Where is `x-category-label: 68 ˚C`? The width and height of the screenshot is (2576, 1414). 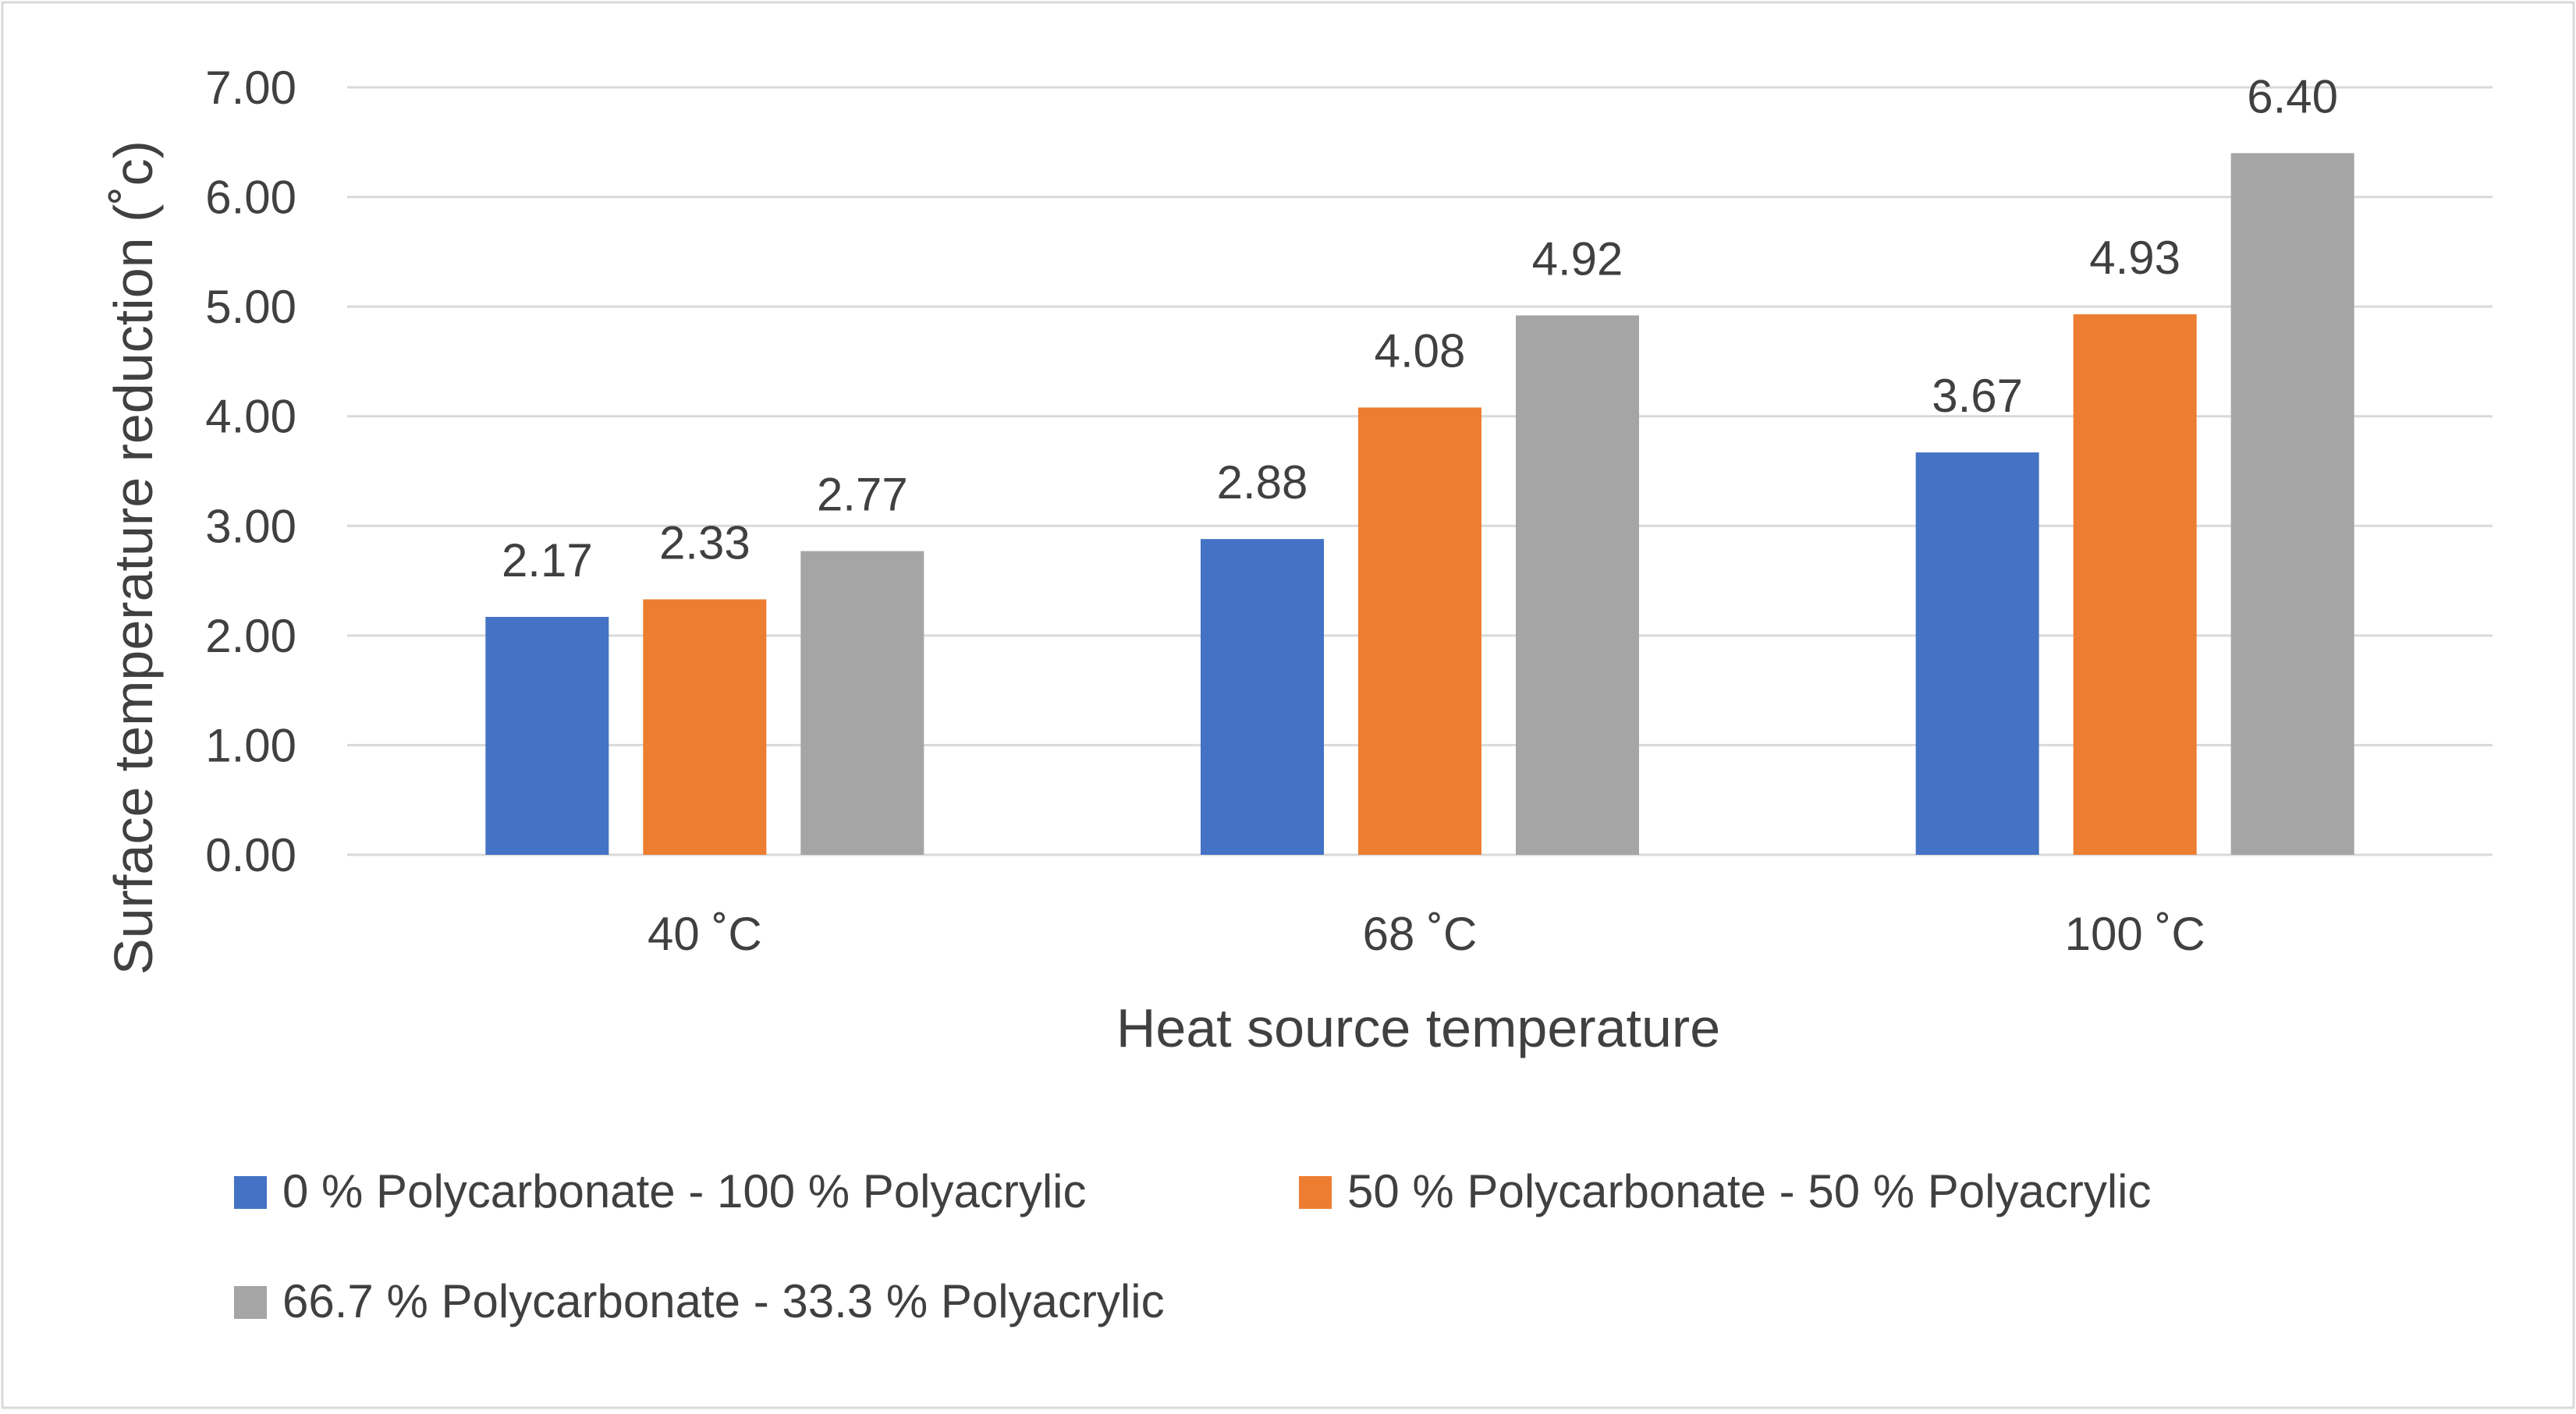 x-category-label: 68 ˚C is located at coordinates (1420, 934).